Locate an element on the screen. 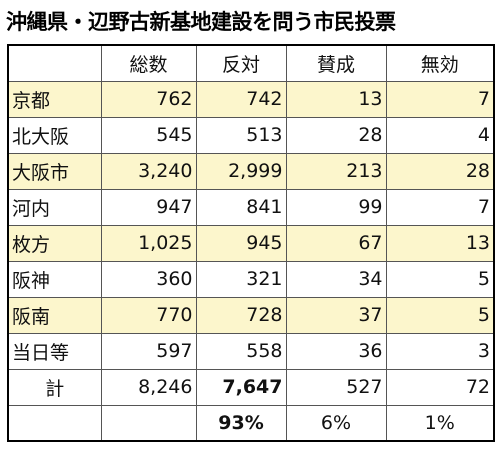 This screenshot has height=455, width=500. number-cell: 36 is located at coordinates (336, 351).